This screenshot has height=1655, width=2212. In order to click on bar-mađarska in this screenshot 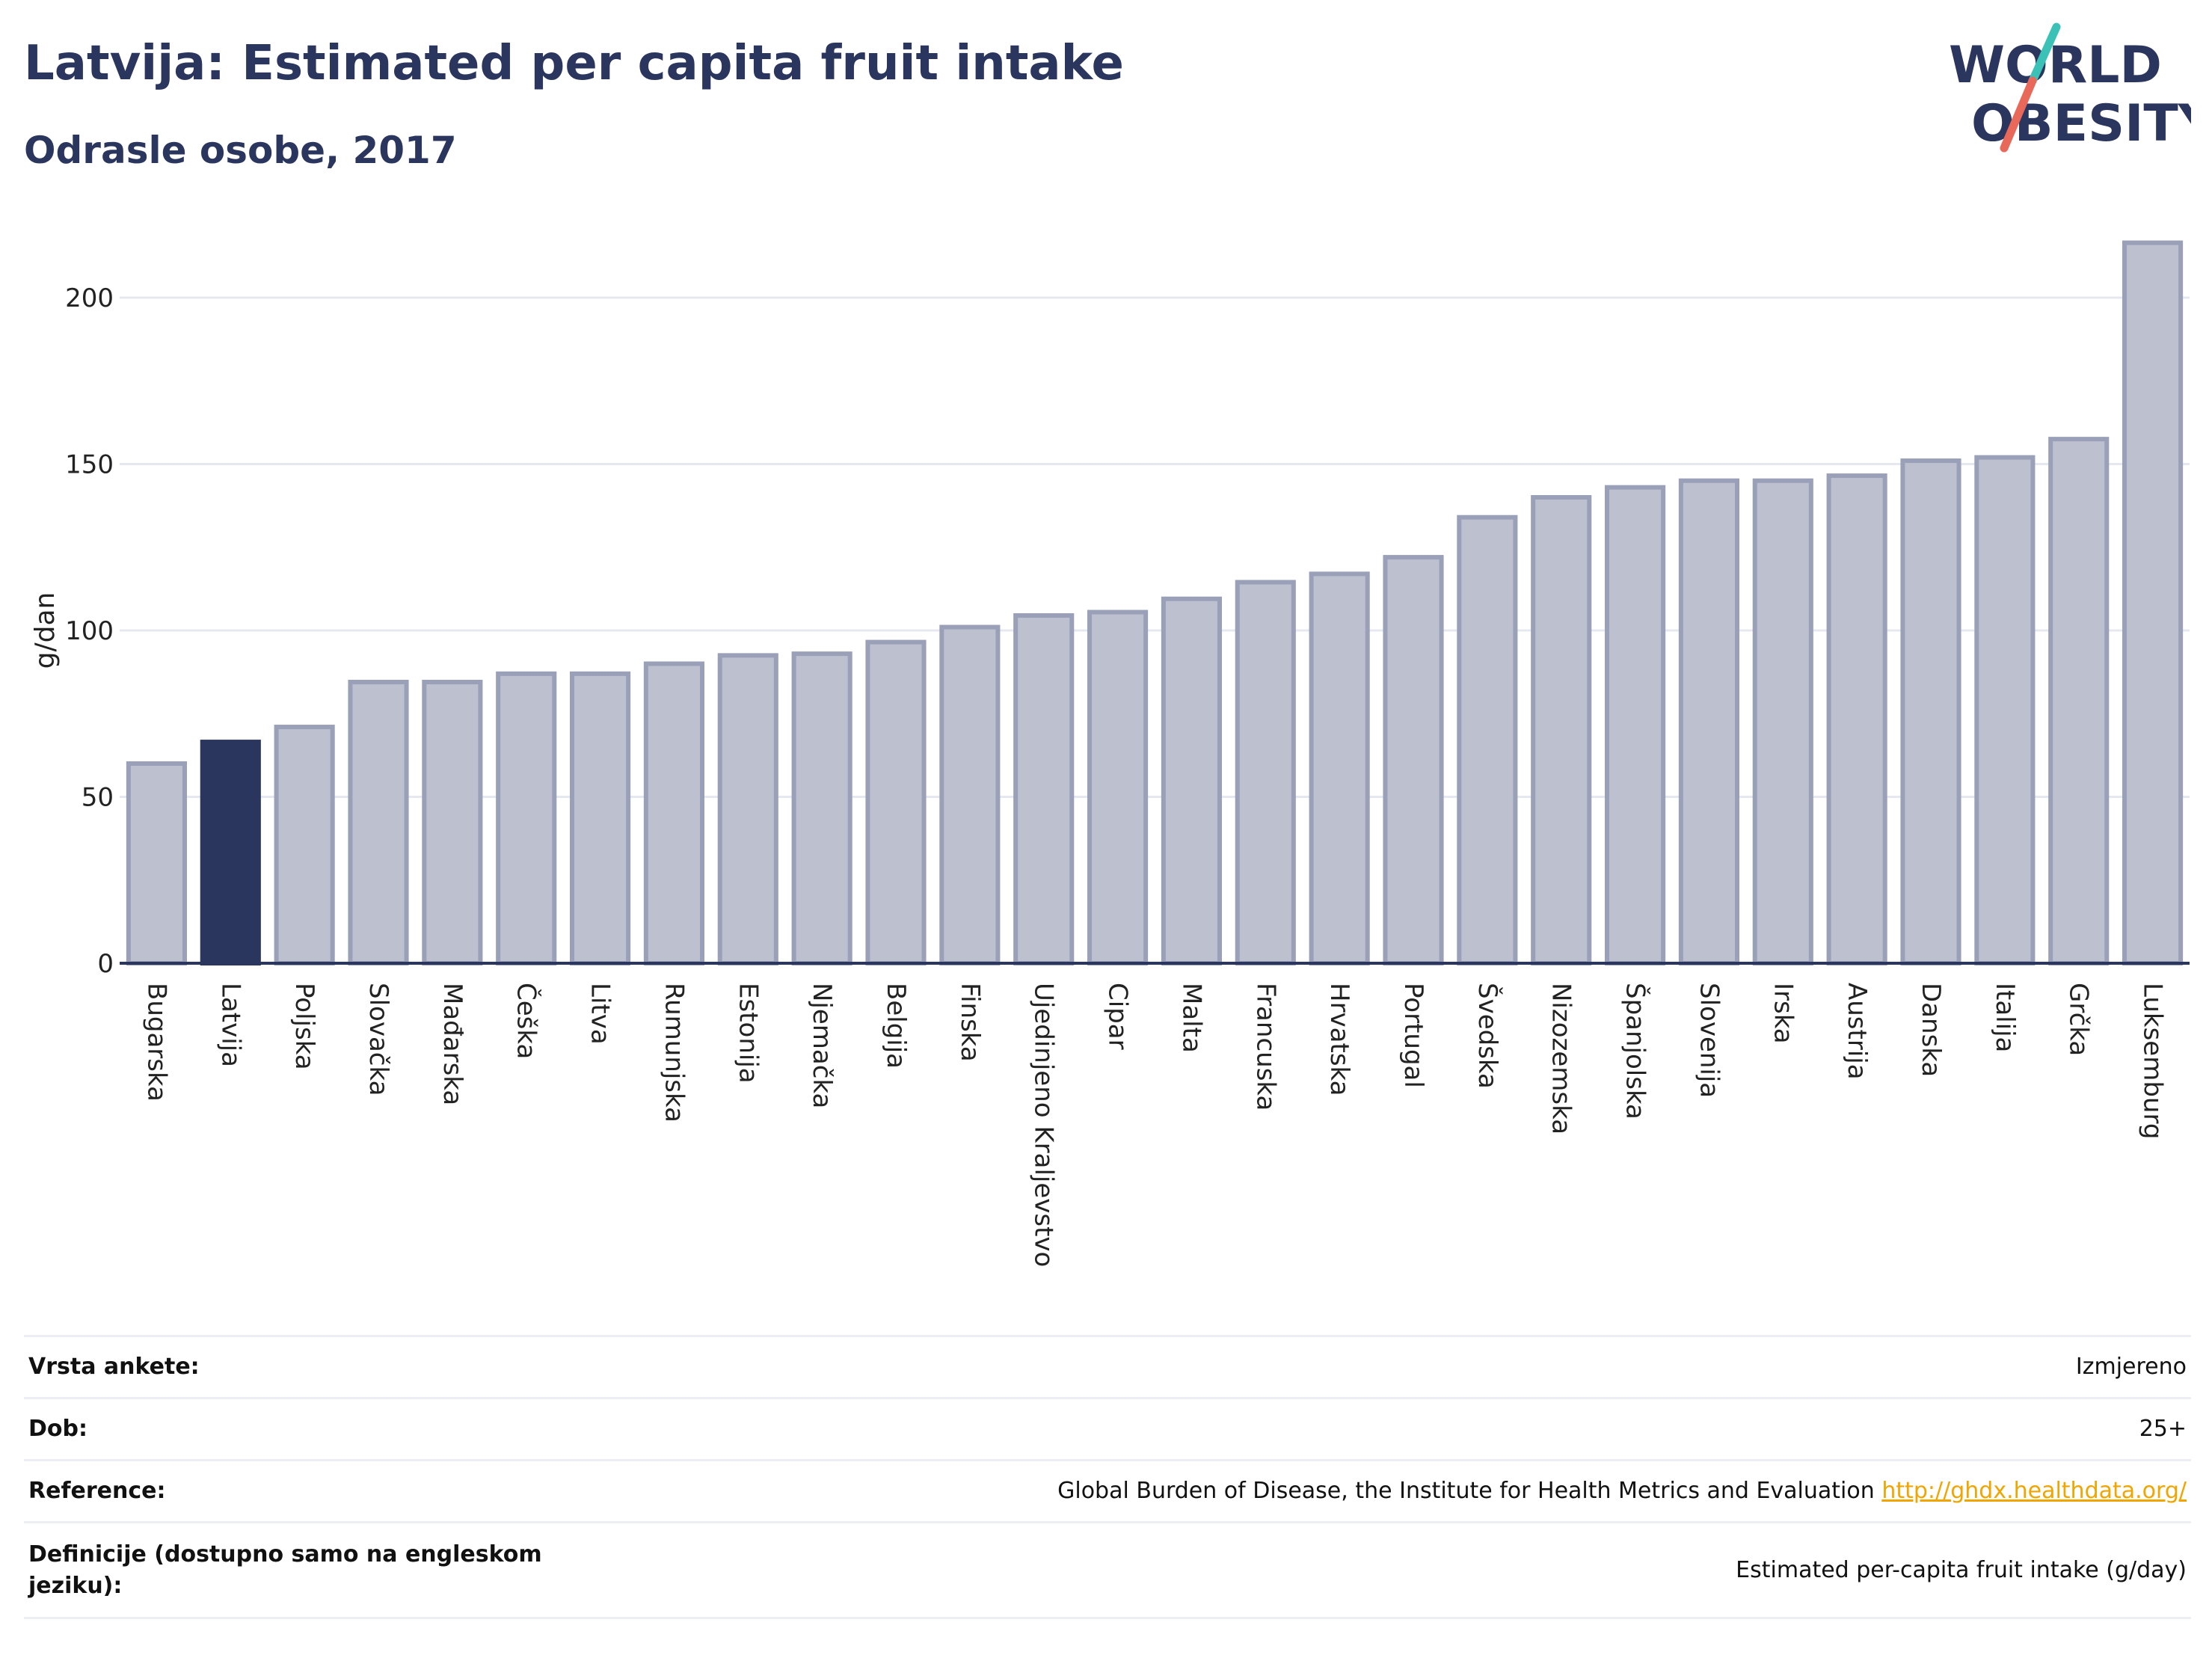, I will do `click(452, 822)`.